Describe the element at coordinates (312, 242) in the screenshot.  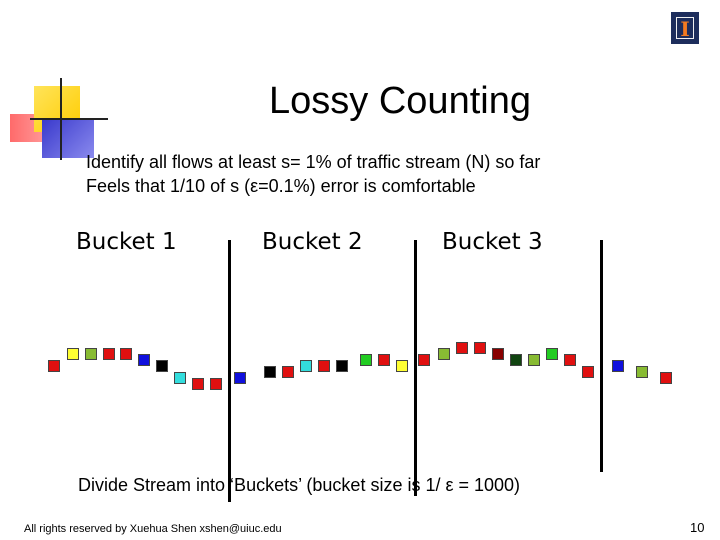
I see `bucket-label-2: Bucket 2` at that location.